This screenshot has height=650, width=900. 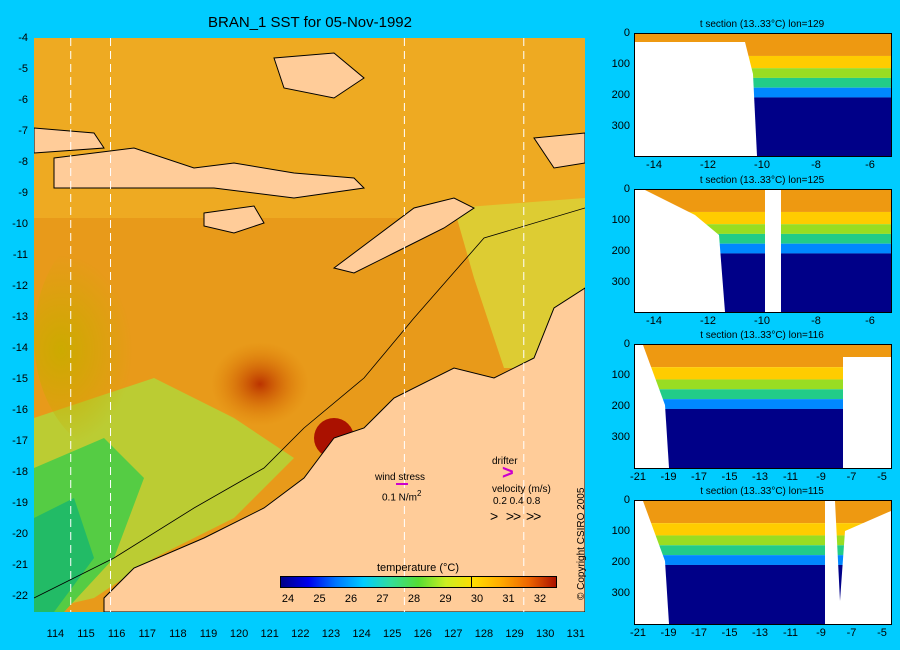 I want to click on map-x-tick: 120, so click(x=239, y=634).